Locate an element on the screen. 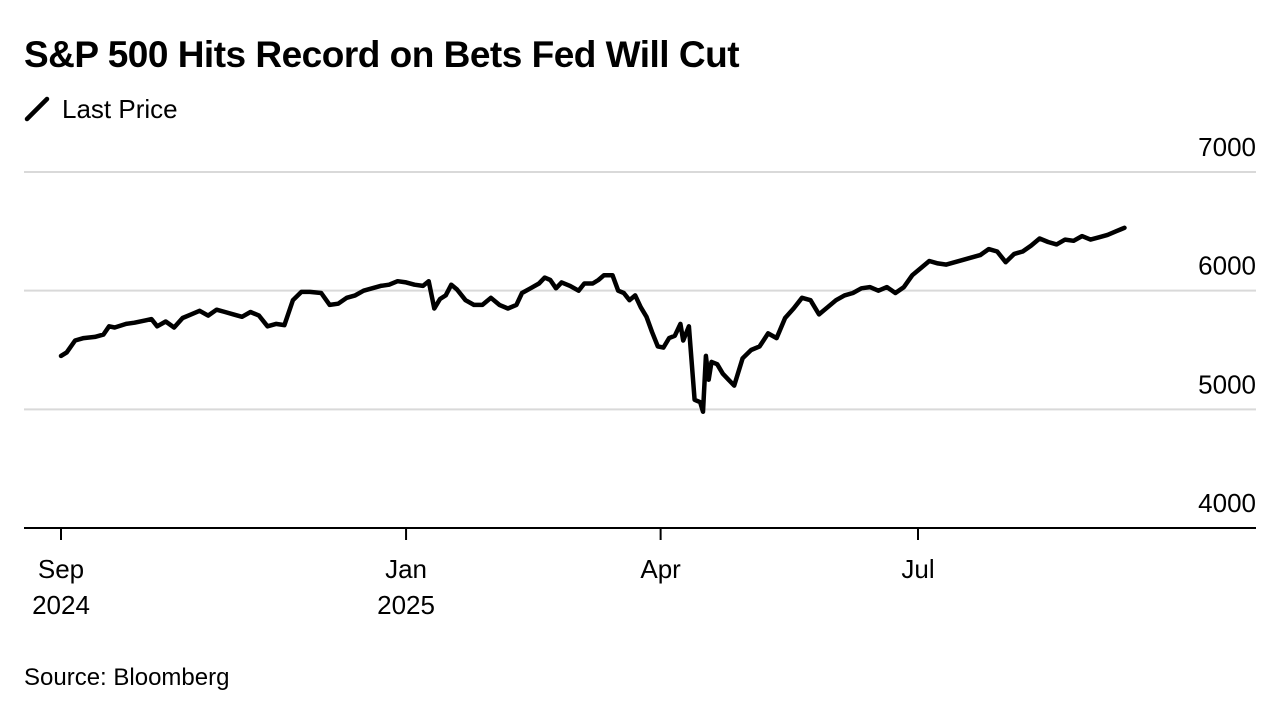  y-tick-label-6000: 6000 is located at coordinates (1227, 266).